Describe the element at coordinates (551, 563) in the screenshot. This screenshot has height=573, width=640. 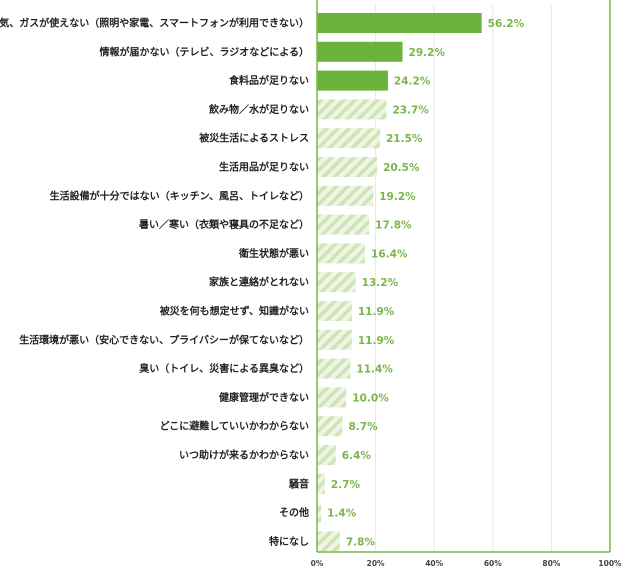
I see `x-tick-label: 80%` at that location.